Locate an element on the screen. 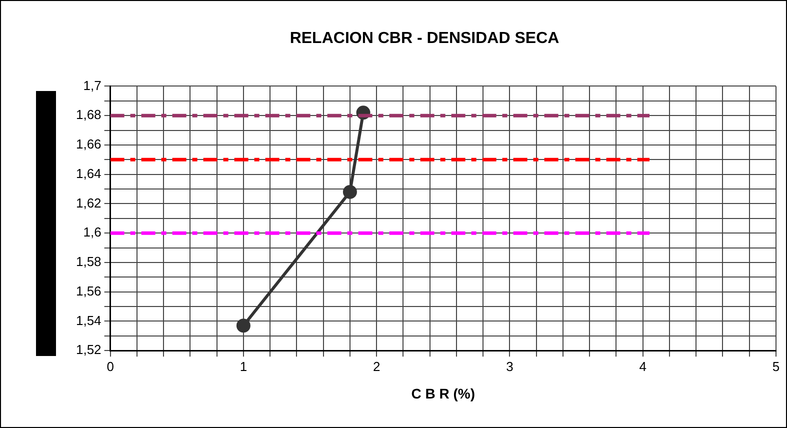  x-tick-label: 5 is located at coordinates (776, 366).